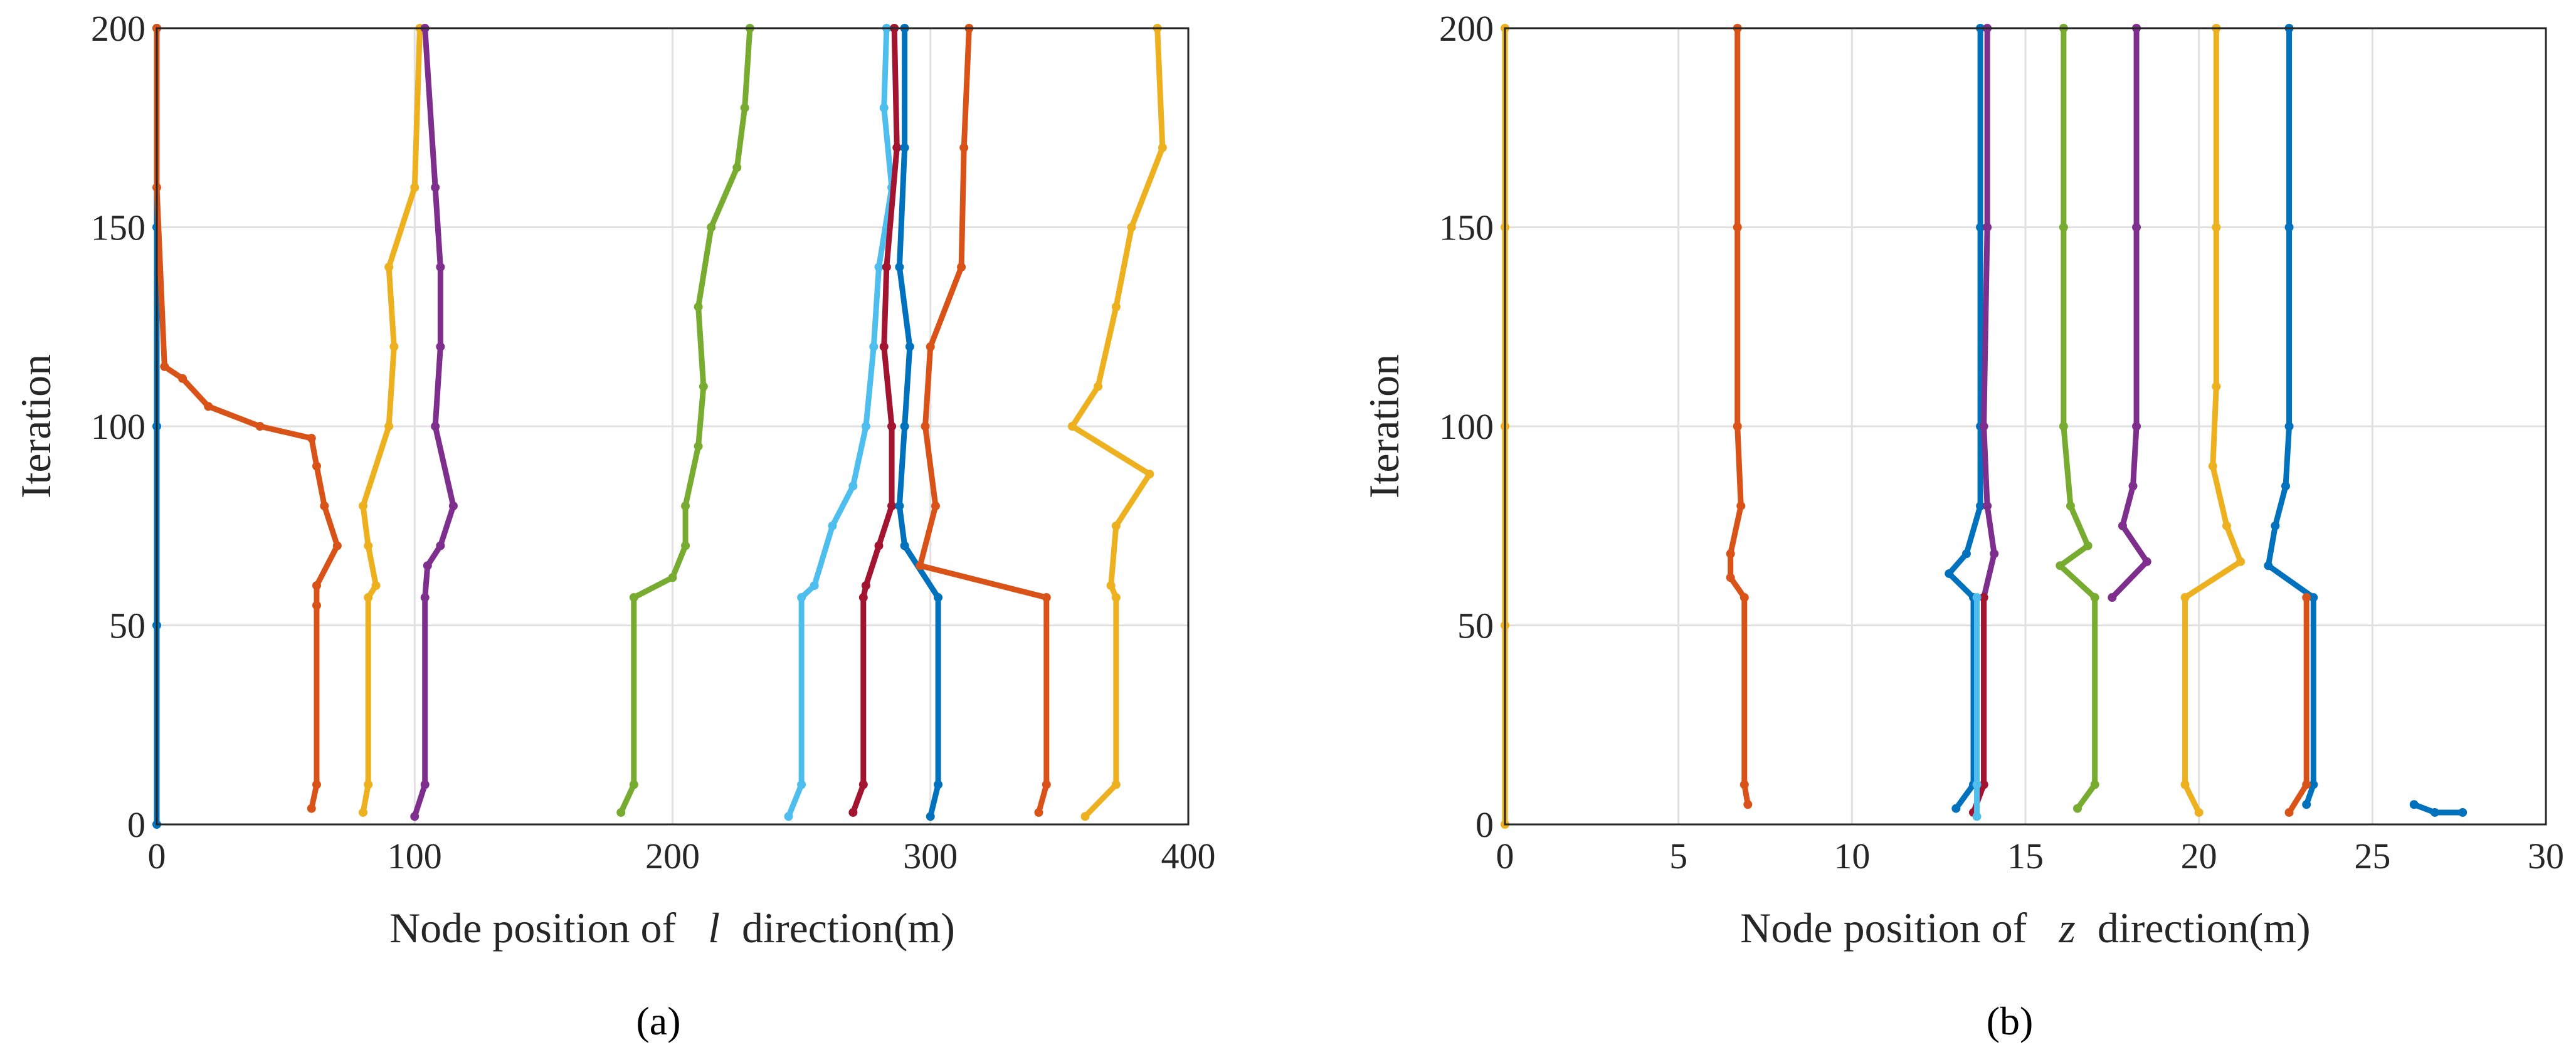 Image resolution: width=2576 pixels, height=1057 pixels. What do you see at coordinates (685, 421) in the screenshot?
I see `series-node-5-trace` at bounding box center [685, 421].